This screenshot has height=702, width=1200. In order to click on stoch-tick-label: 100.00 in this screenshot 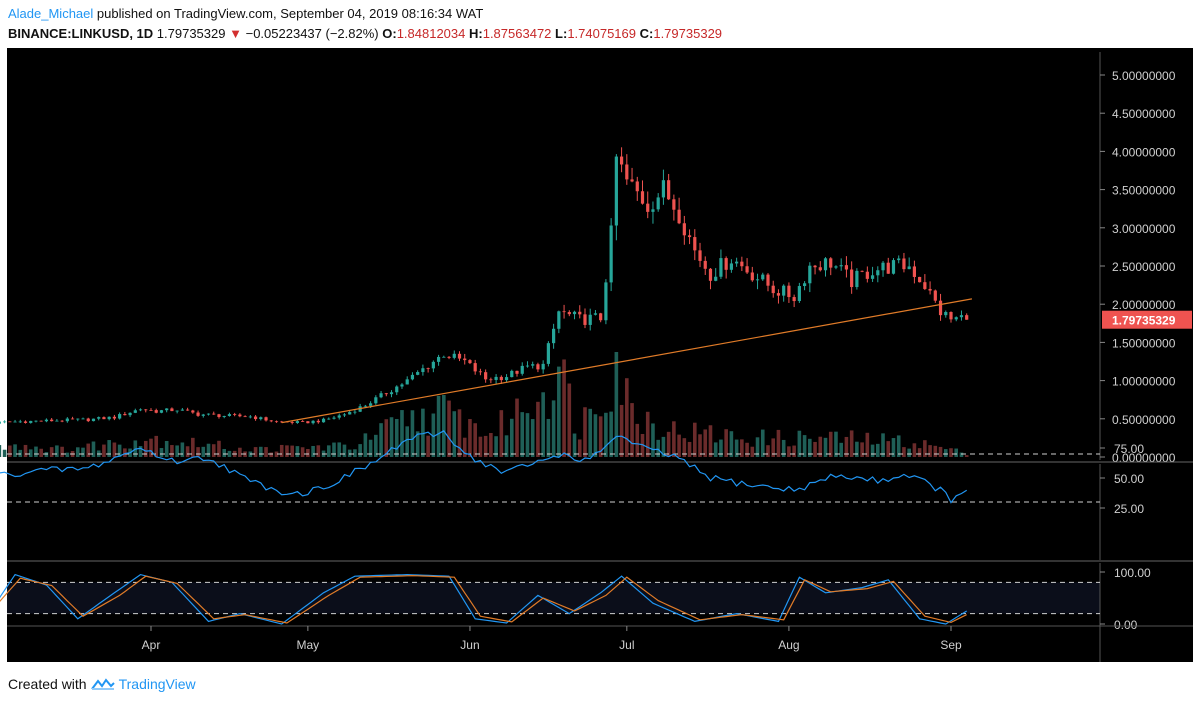, I will do `click(1132, 573)`.